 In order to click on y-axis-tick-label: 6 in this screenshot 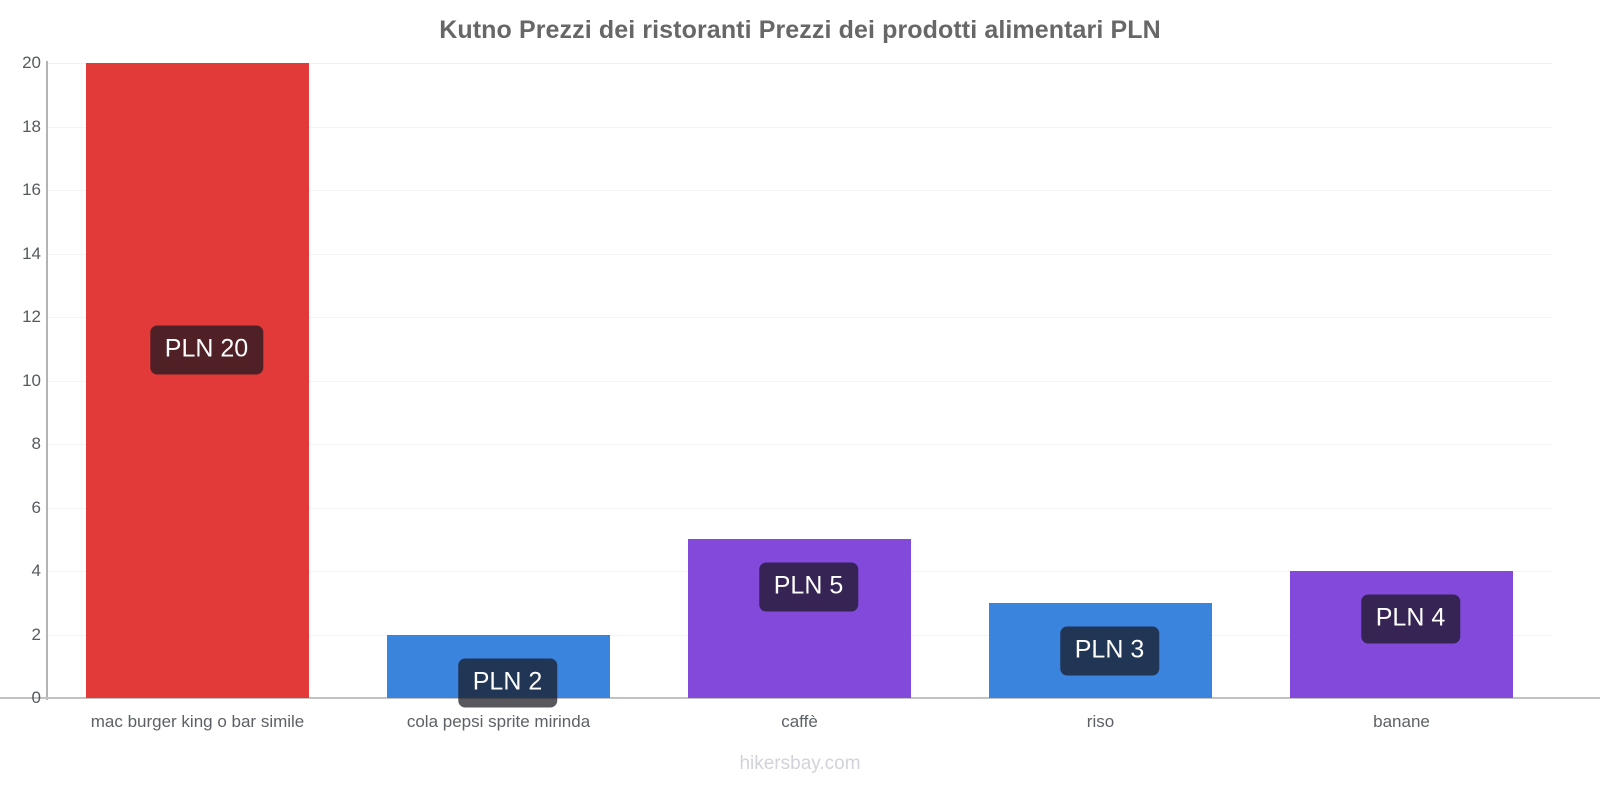, I will do `click(36, 507)`.